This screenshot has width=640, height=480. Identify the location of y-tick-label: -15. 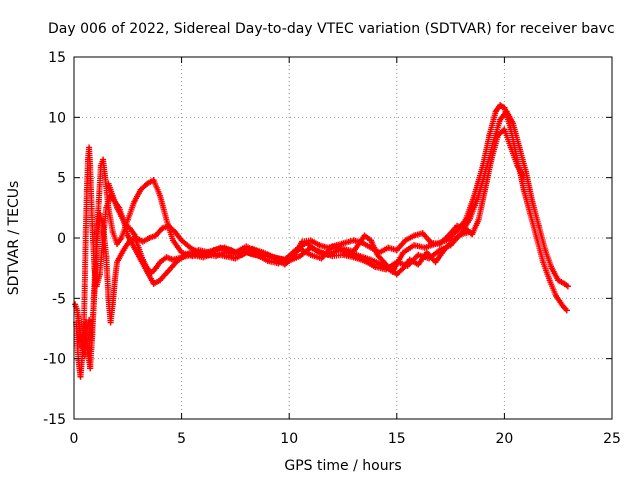
(54, 420).